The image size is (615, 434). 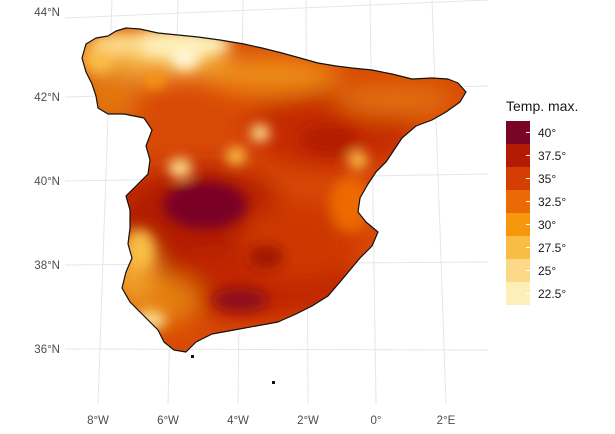 I want to click on lon-label: 2°W, so click(x=308, y=421).